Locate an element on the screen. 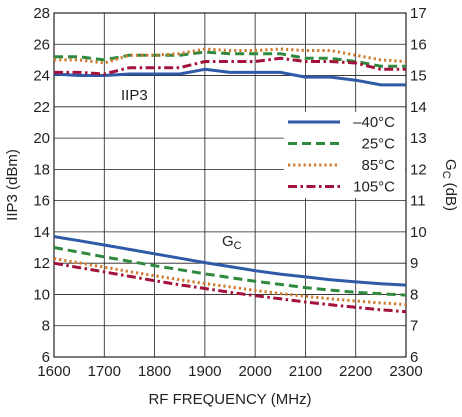 Image resolution: width=462 pixels, height=417 pixels. y-axis-right-label-main: G is located at coordinates (450, 165).